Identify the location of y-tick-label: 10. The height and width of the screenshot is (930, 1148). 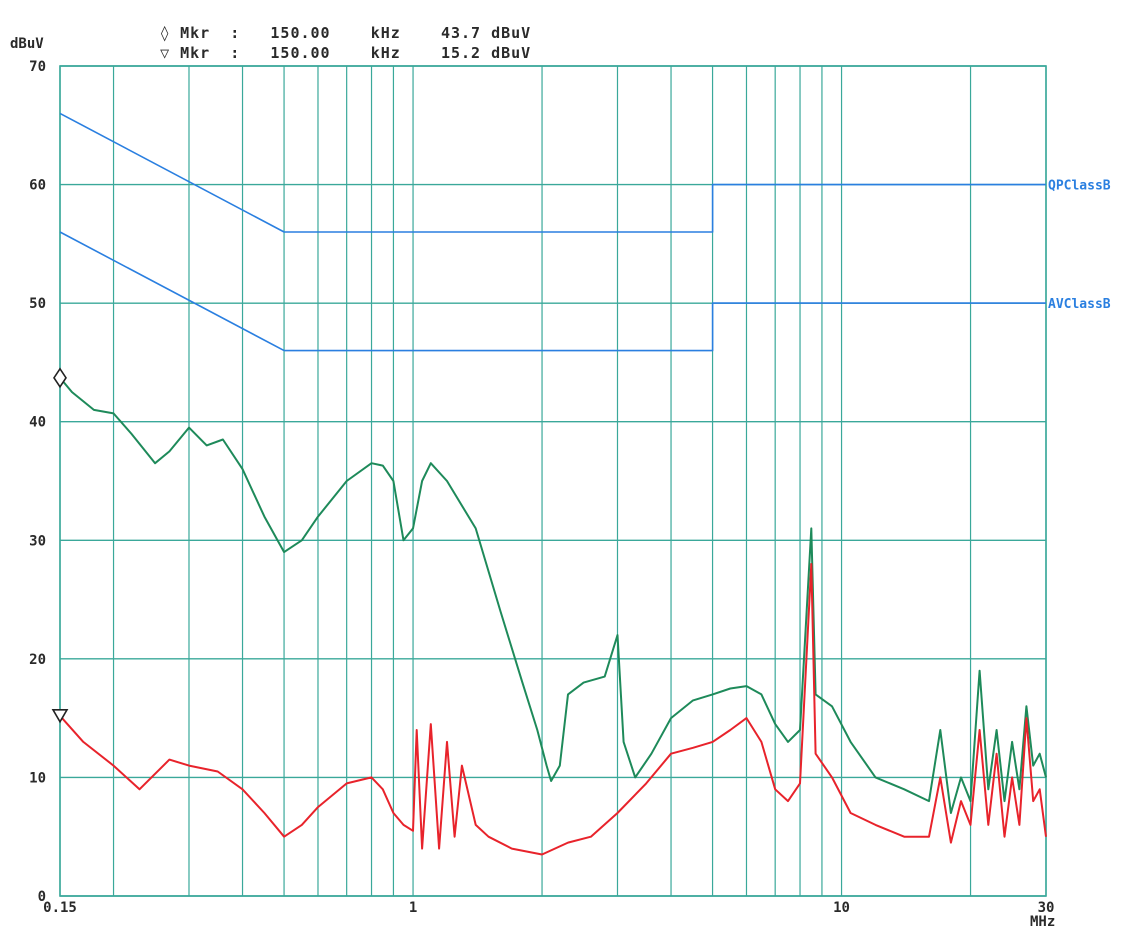
(37, 778).